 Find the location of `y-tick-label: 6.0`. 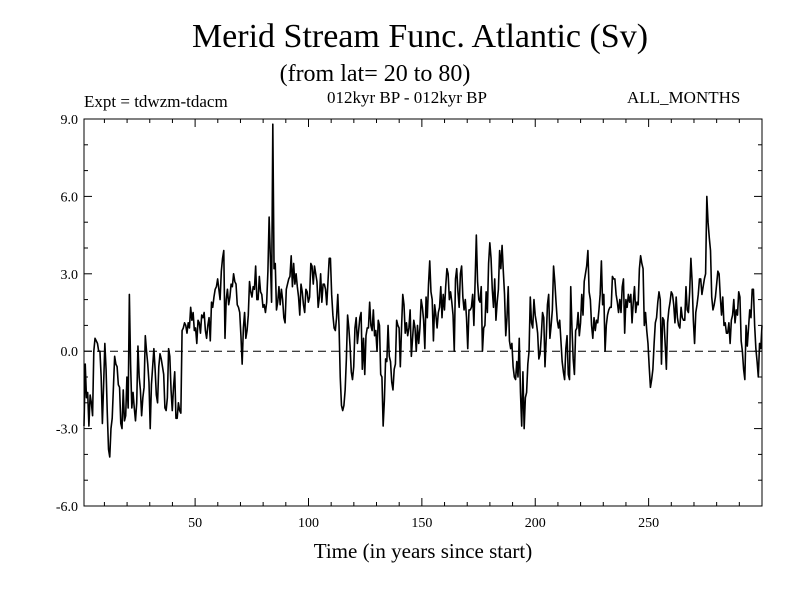

y-tick-label: 6.0 is located at coordinates (70, 197).